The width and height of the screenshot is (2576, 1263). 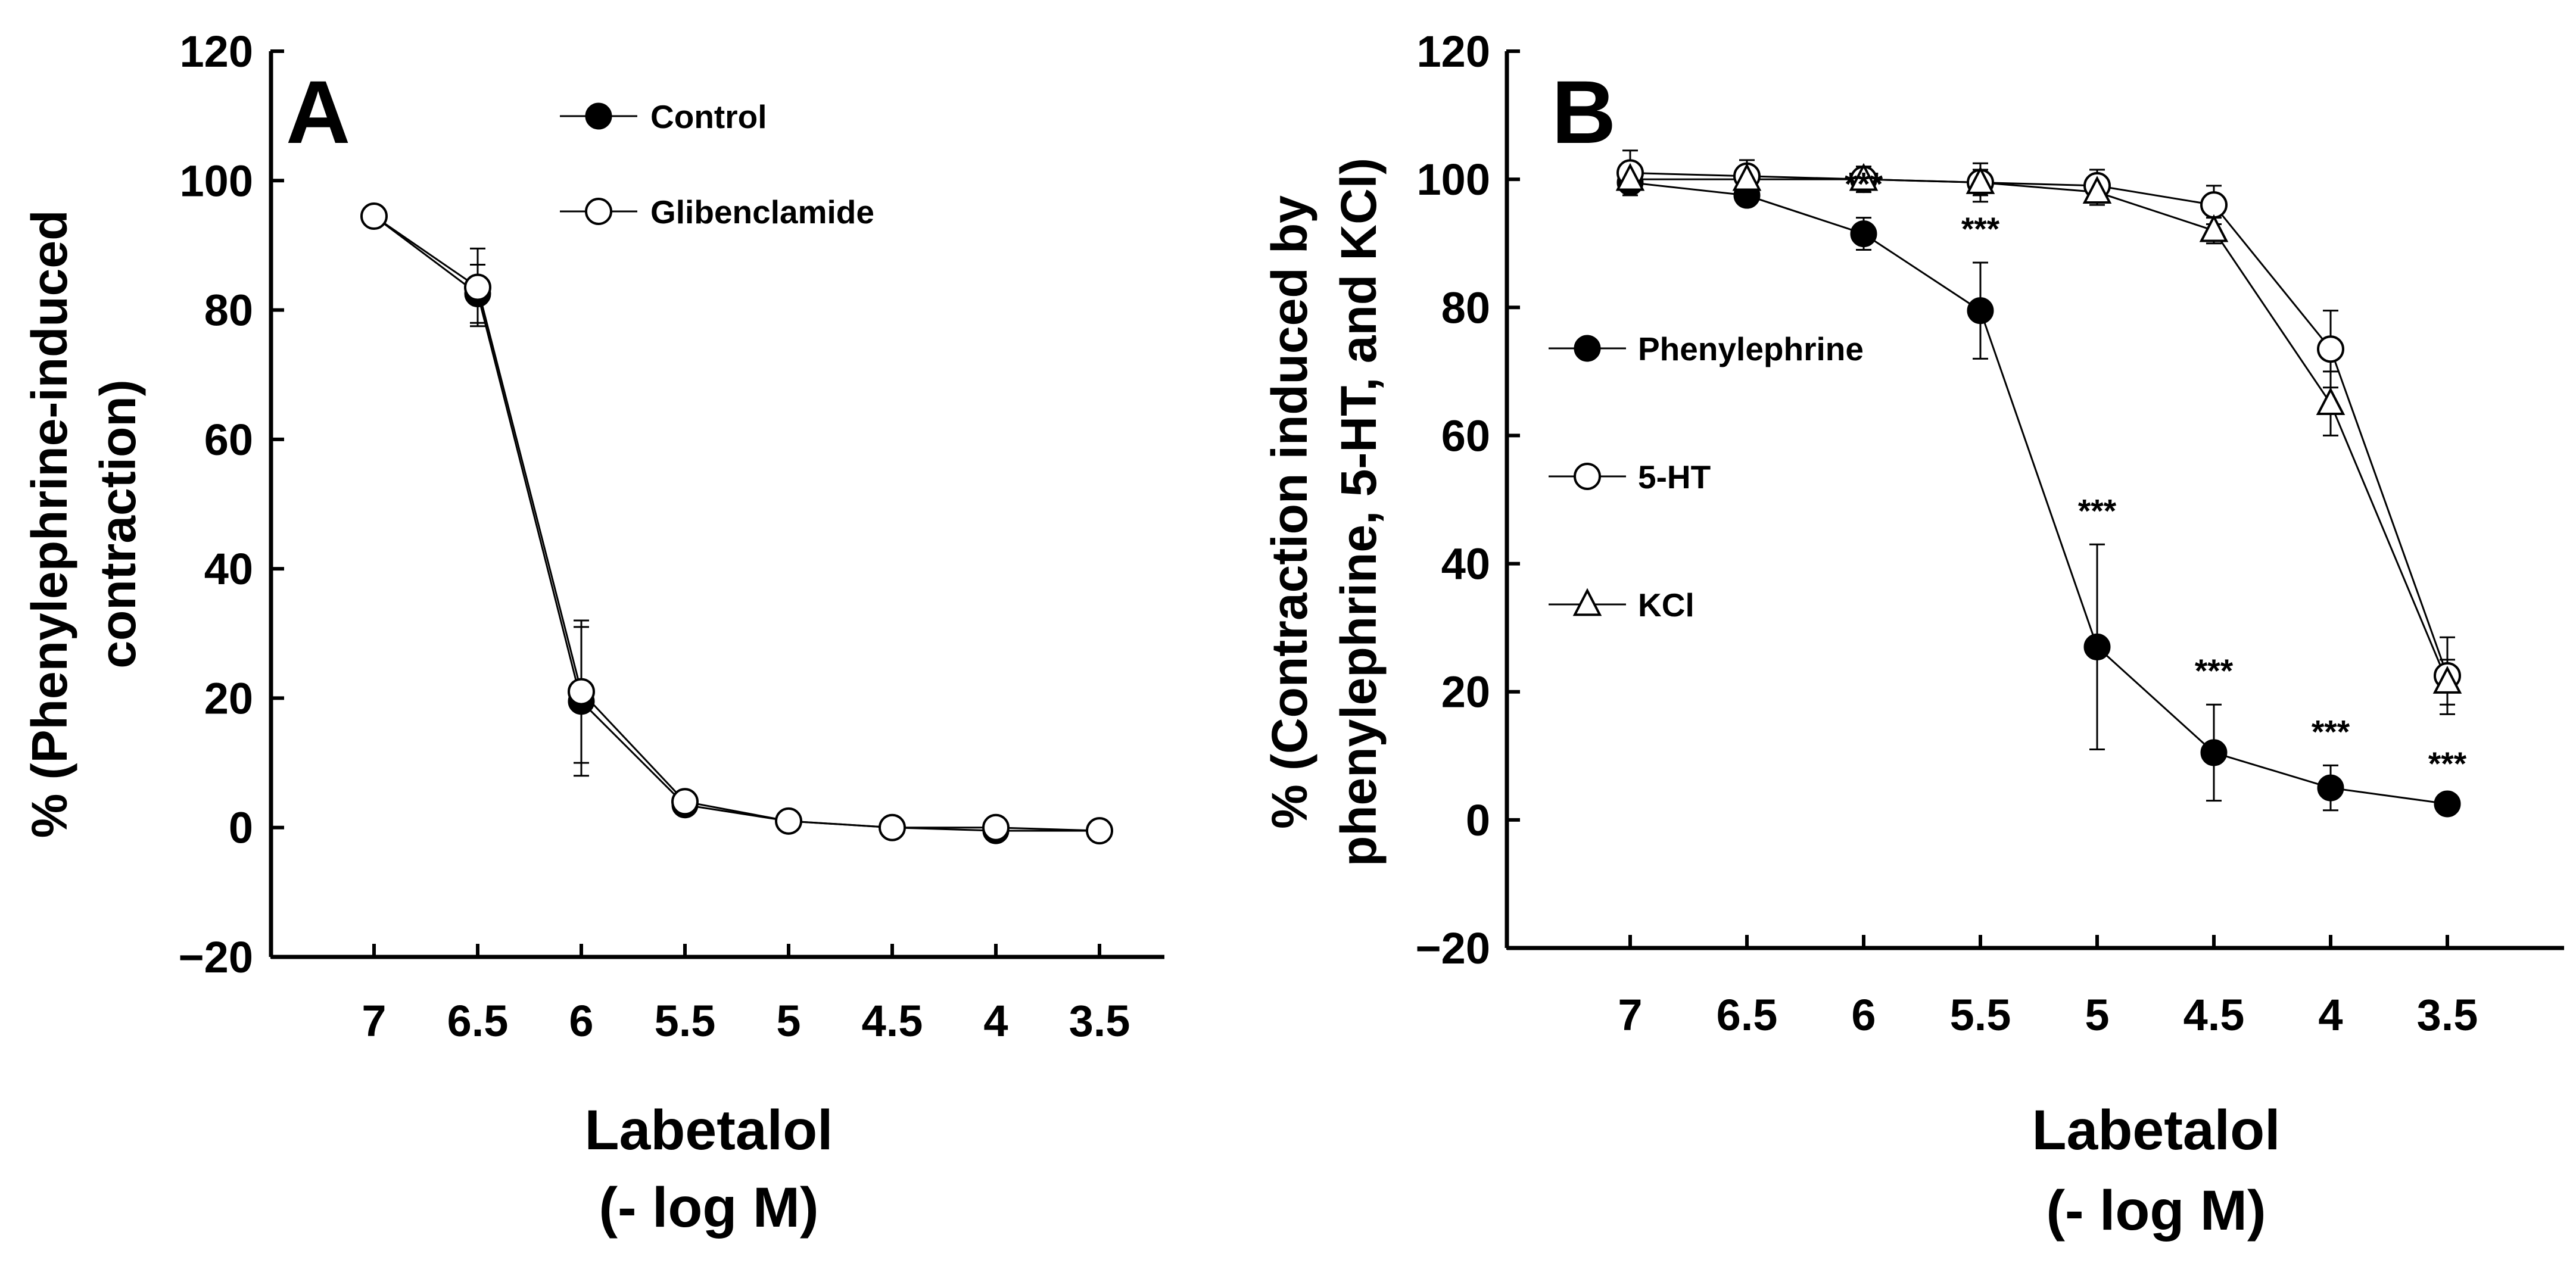 I want to click on panel-a-legend-glibenclamide-label: Glibenclamide, so click(x=762, y=212).